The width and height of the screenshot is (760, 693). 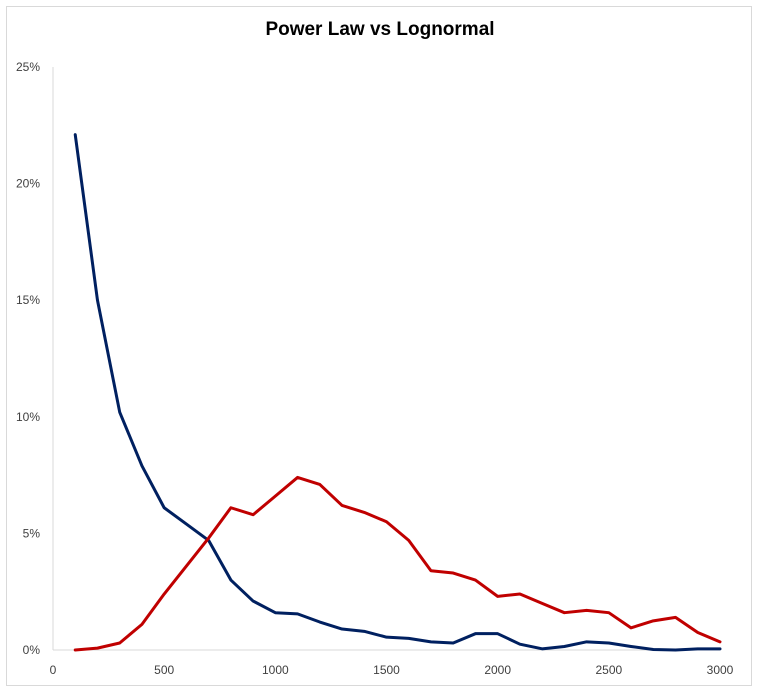 What do you see at coordinates (28, 417) in the screenshot?
I see `y-tick-label: 10%` at bounding box center [28, 417].